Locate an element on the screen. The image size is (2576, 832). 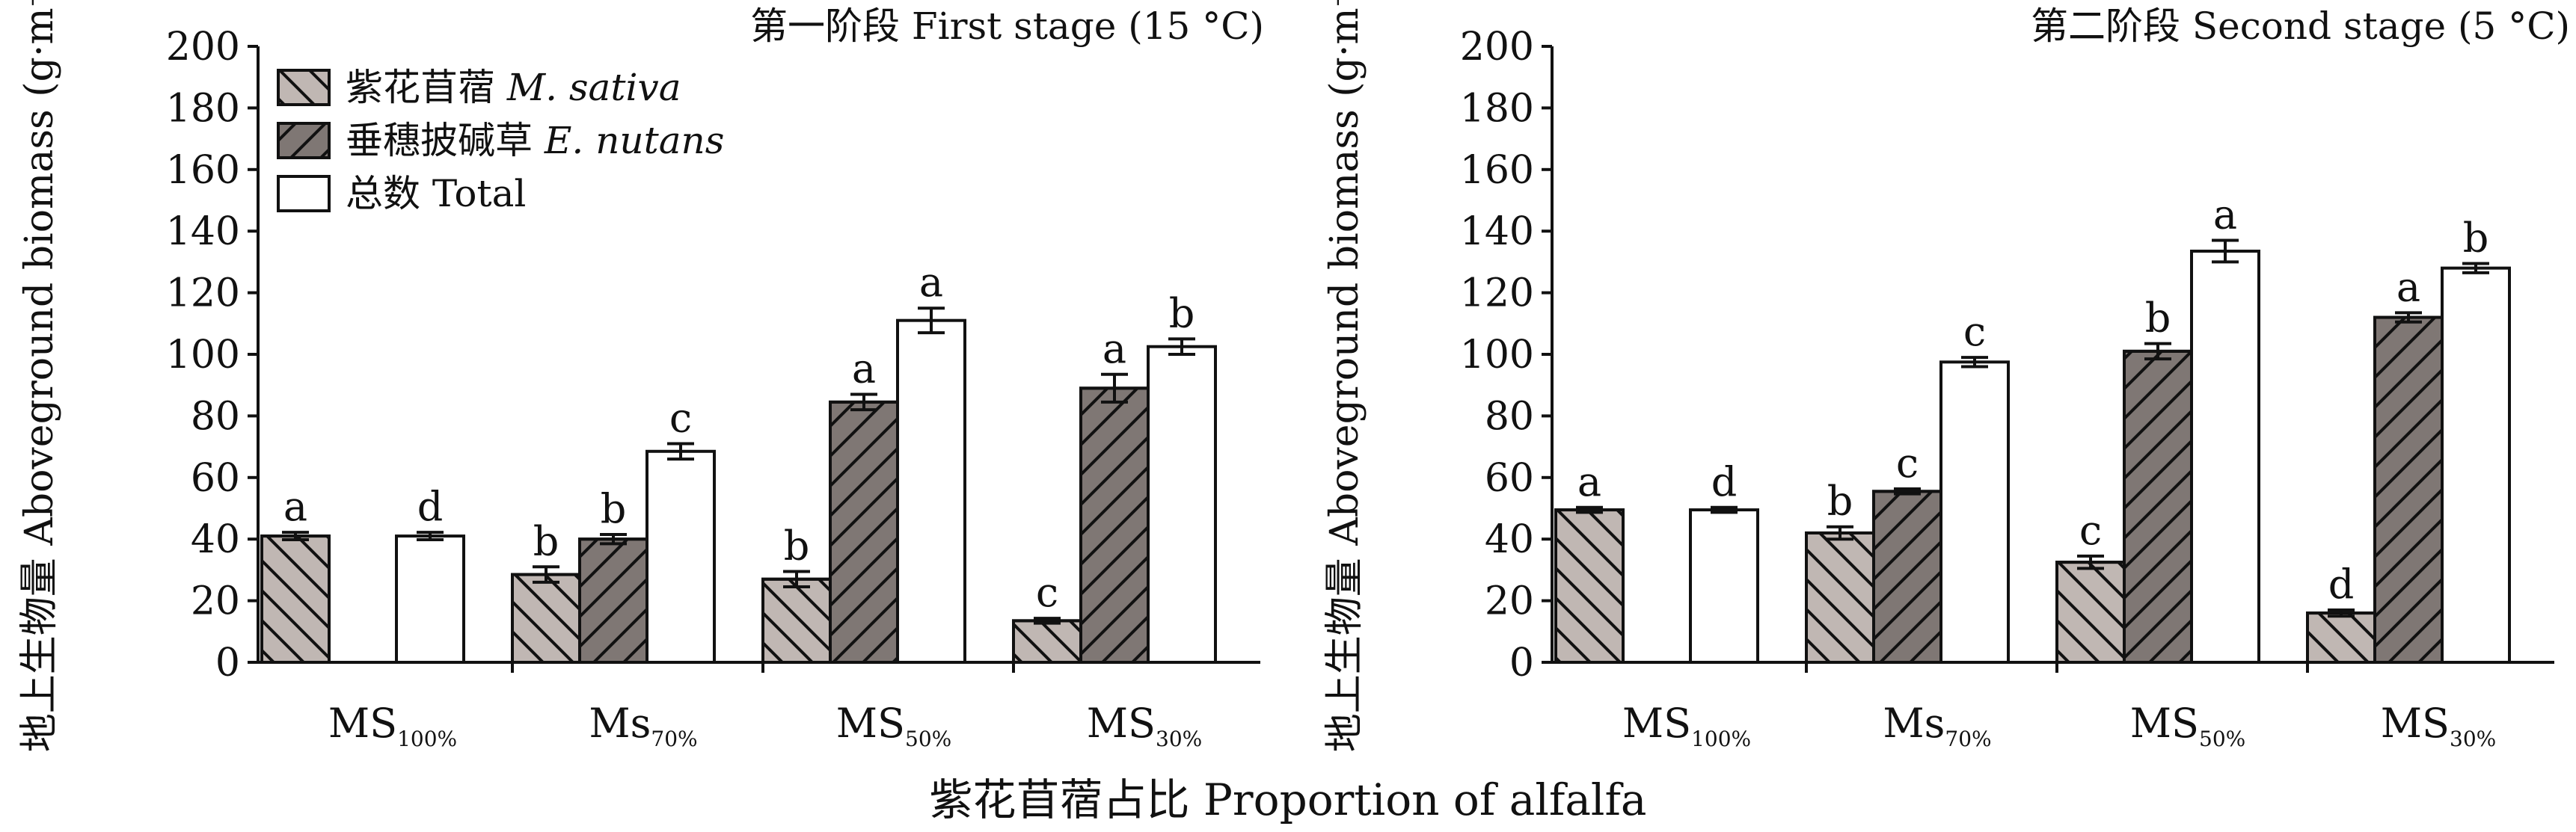
chart-title: 第二阶段 Second stage (5 °C) is located at coordinates (2300, 26).